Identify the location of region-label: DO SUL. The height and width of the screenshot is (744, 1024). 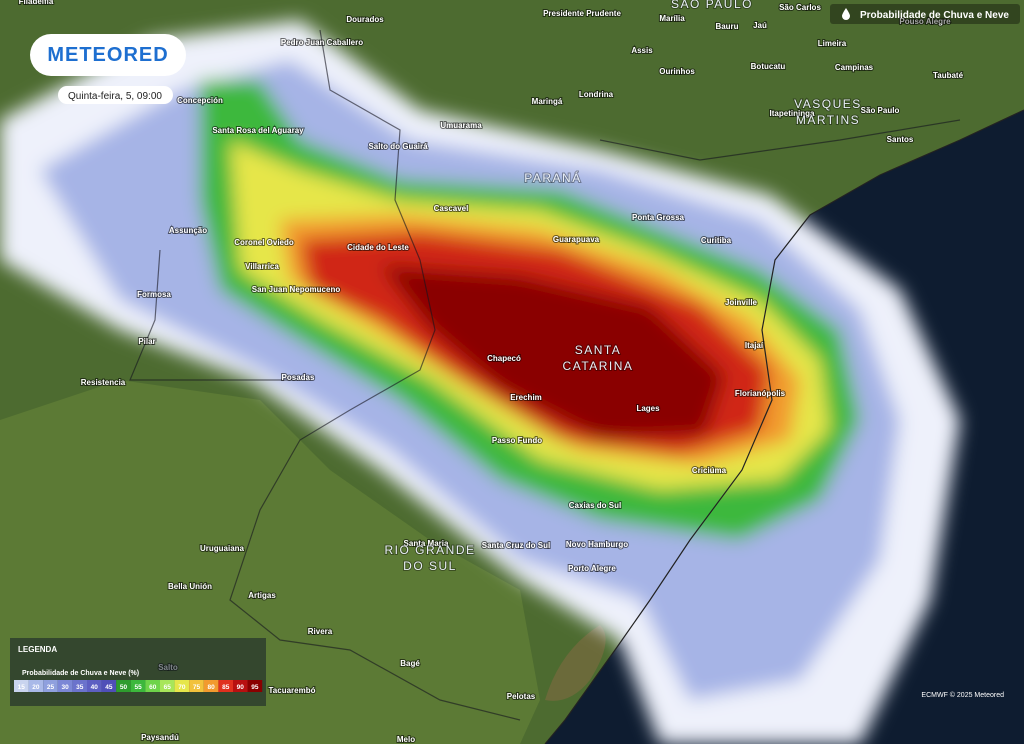
(430, 566).